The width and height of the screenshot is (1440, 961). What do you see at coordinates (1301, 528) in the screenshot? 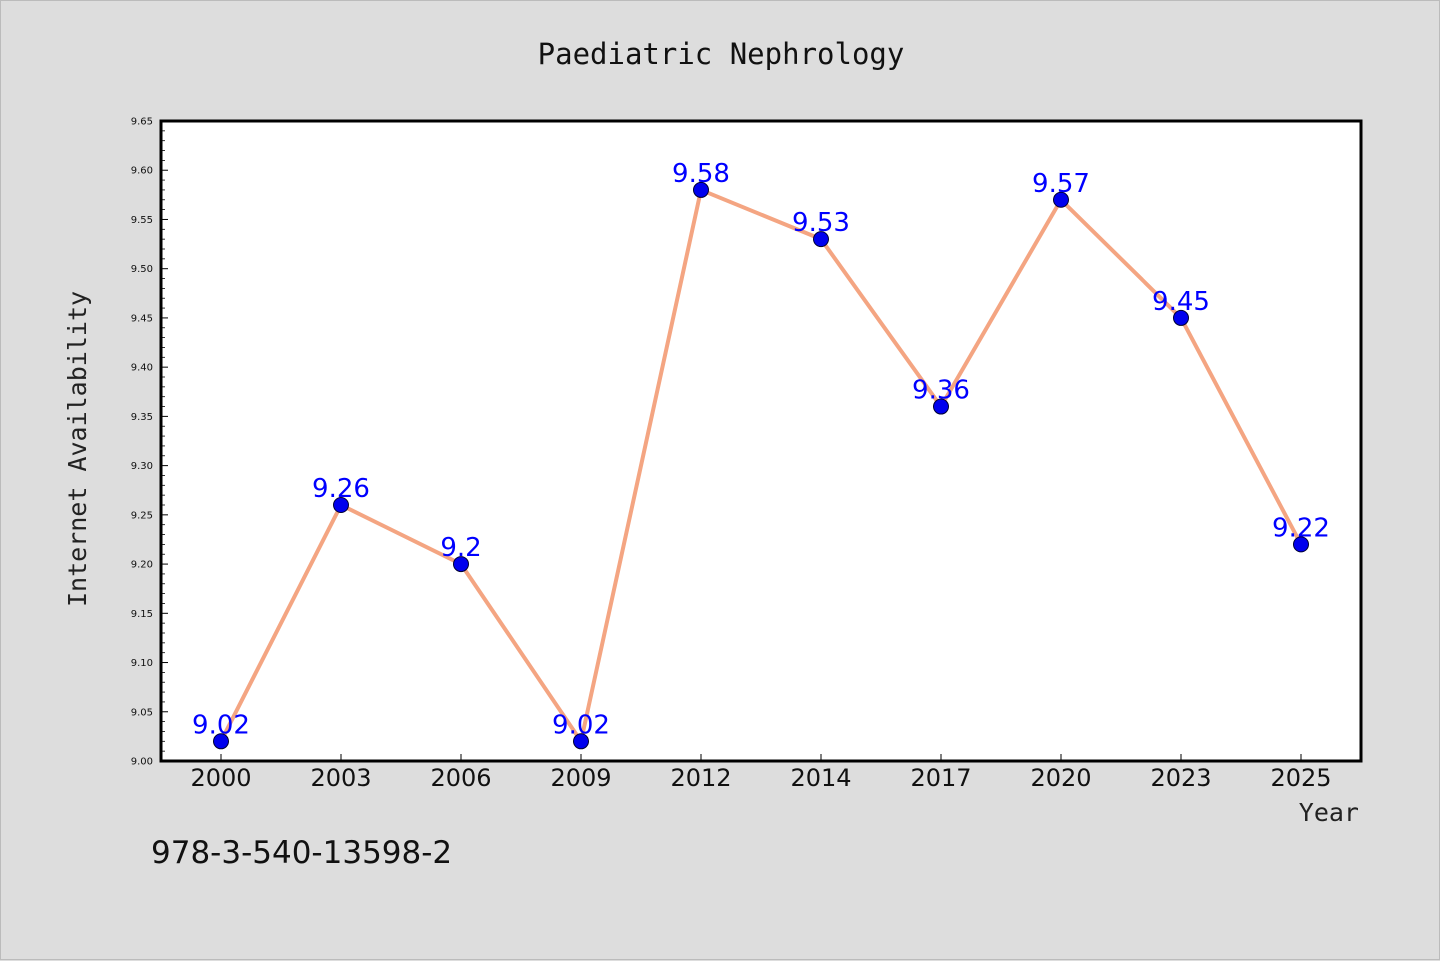
I see `data-label: 9.22` at bounding box center [1301, 528].